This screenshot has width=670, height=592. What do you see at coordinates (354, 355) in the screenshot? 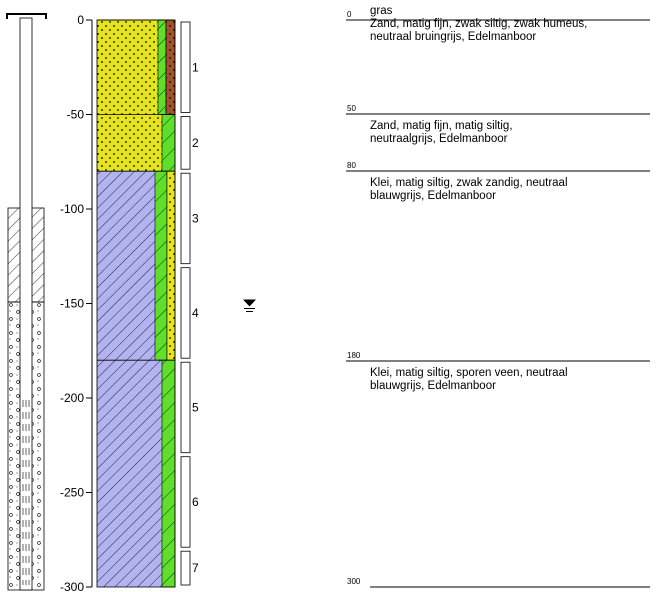
I see `layer-top-depth: 180` at bounding box center [354, 355].